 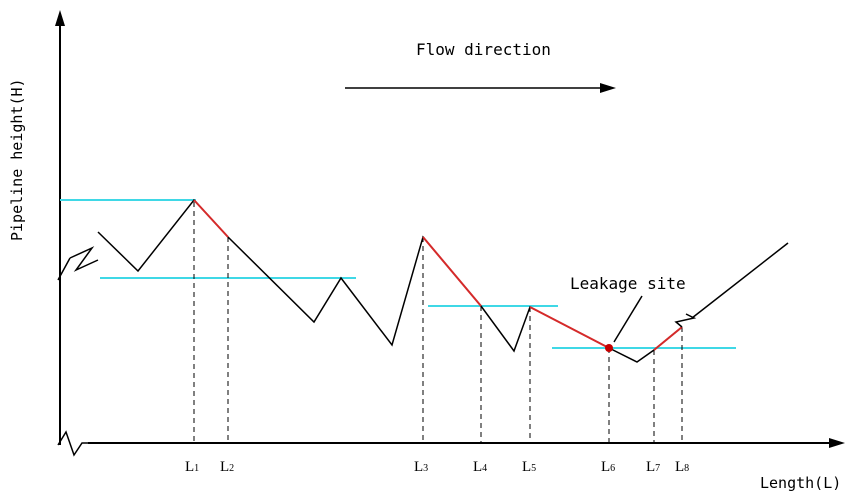 I want to click on marker-label-l5: L5, so click(x=529, y=467).